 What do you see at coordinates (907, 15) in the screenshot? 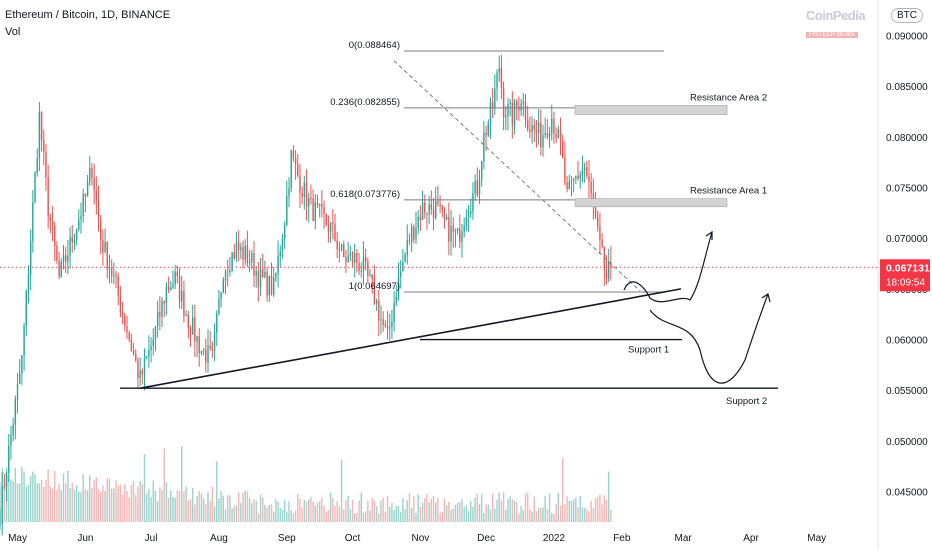
I see `currency-badge: BTC` at bounding box center [907, 15].